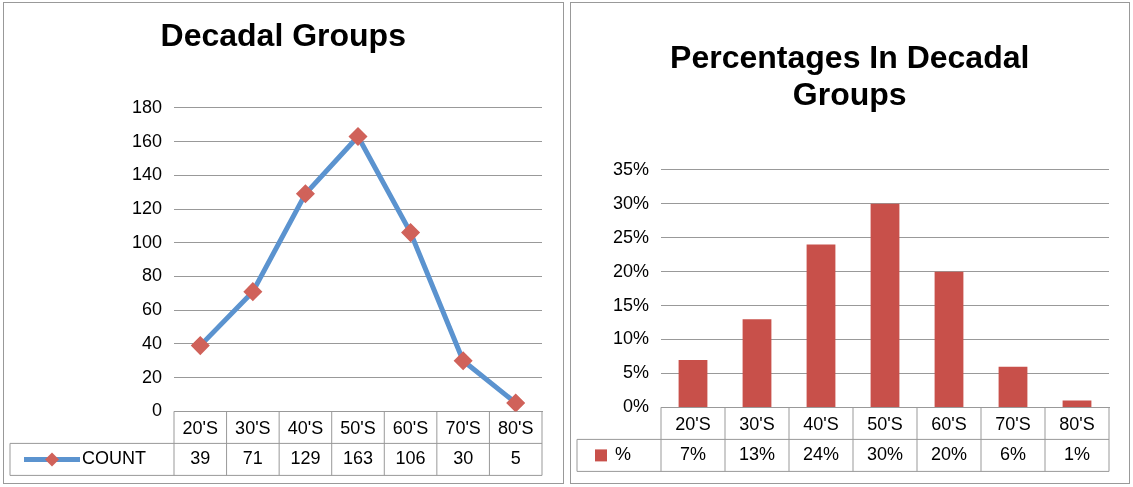 This screenshot has width=1133, height=487. What do you see at coordinates (146, 241) in the screenshot?
I see `y-tick-label: 100` at bounding box center [146, 241].